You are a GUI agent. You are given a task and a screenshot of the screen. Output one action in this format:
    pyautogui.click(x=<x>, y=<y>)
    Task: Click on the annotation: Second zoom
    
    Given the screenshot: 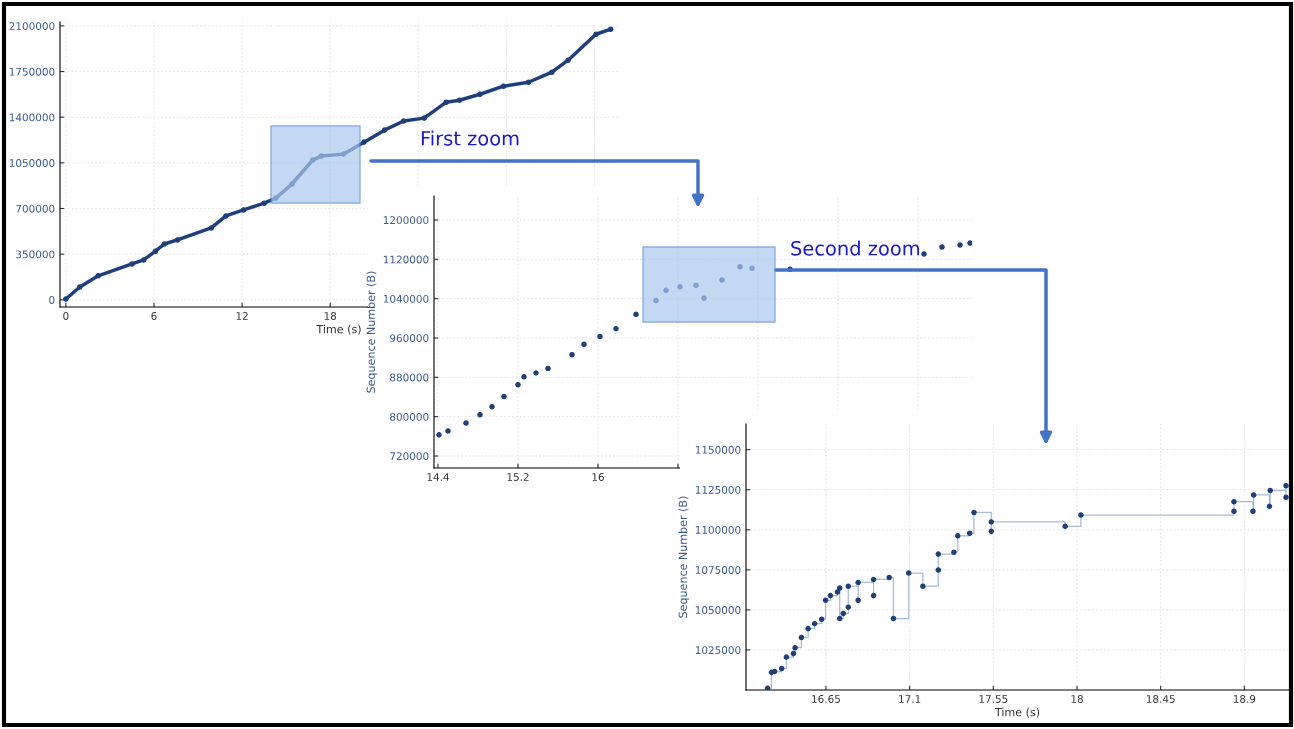 What is the action you would take?
    pyautogui.click(x=855, y=248)
    